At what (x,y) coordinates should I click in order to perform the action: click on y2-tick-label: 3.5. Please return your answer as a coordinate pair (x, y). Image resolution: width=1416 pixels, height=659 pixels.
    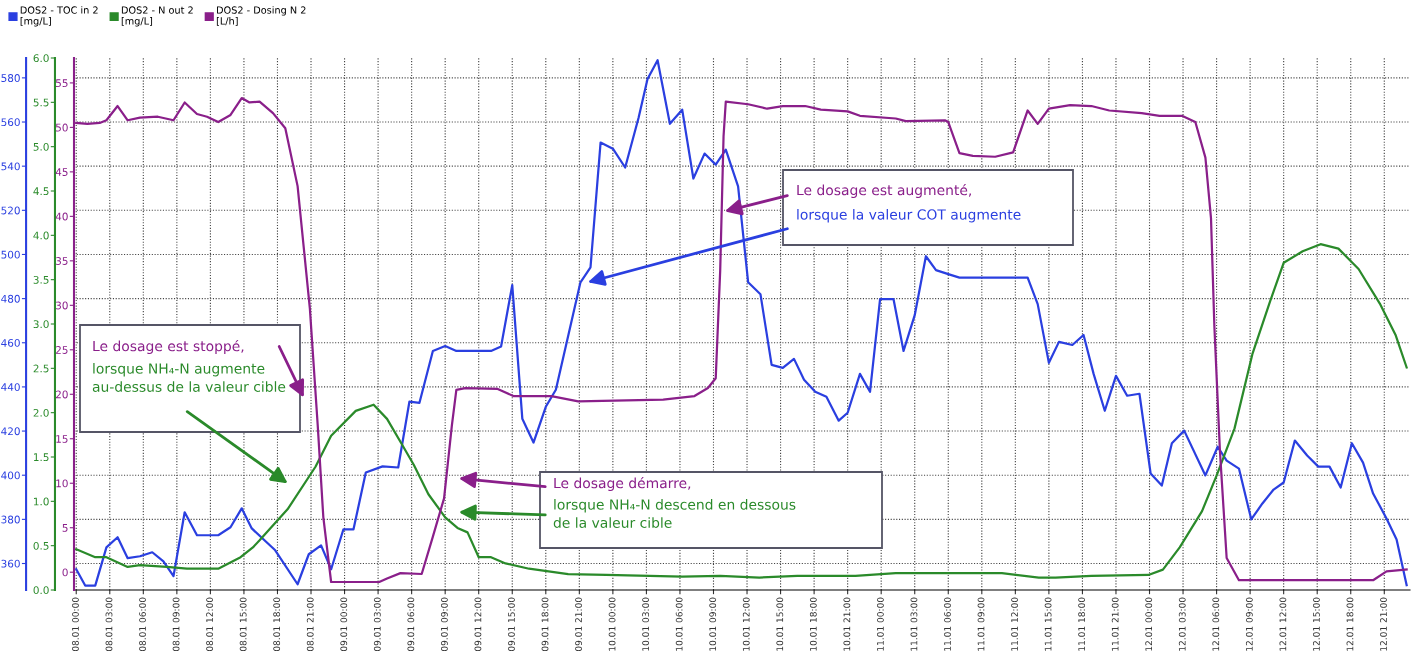
    Looking at the image, I should click on (41, 279).